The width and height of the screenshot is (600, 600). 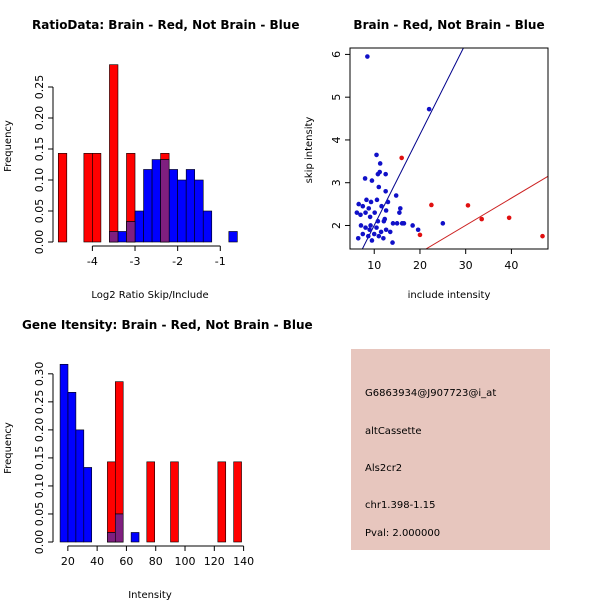 What do you see at coordinates (149, 295) in the screenshot?
I see `ratio-histogram-xlabel: Log2 Ratio Skip/Include` at bounding box center [149, 295].